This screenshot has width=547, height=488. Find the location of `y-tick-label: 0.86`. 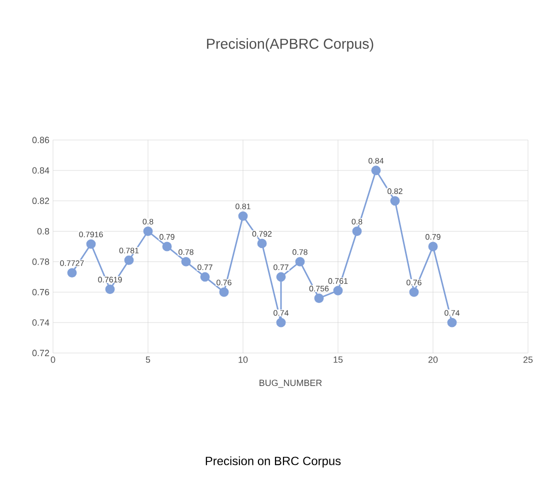

y-tick-label: 0.86 is located at coordinates (41, 140).